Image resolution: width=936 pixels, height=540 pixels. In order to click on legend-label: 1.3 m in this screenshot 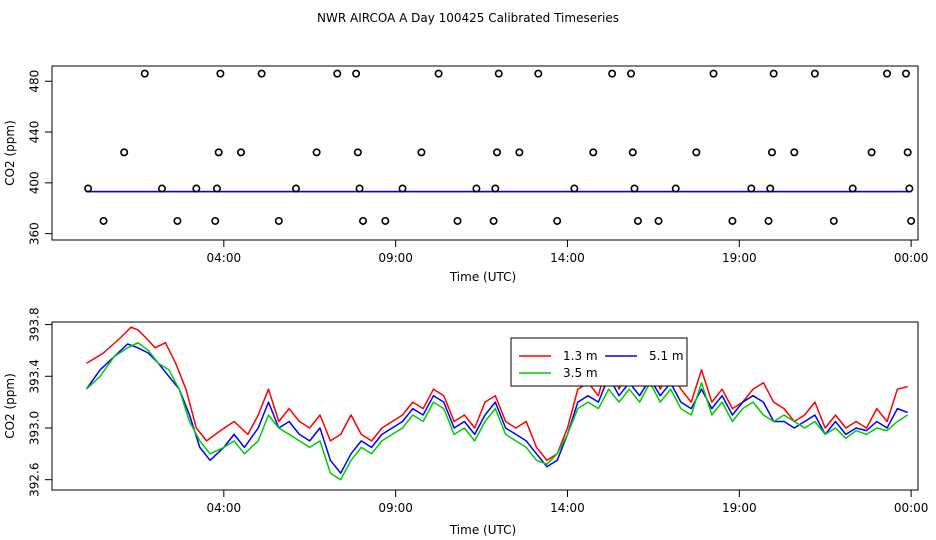, I will do `click(580, 356)`.